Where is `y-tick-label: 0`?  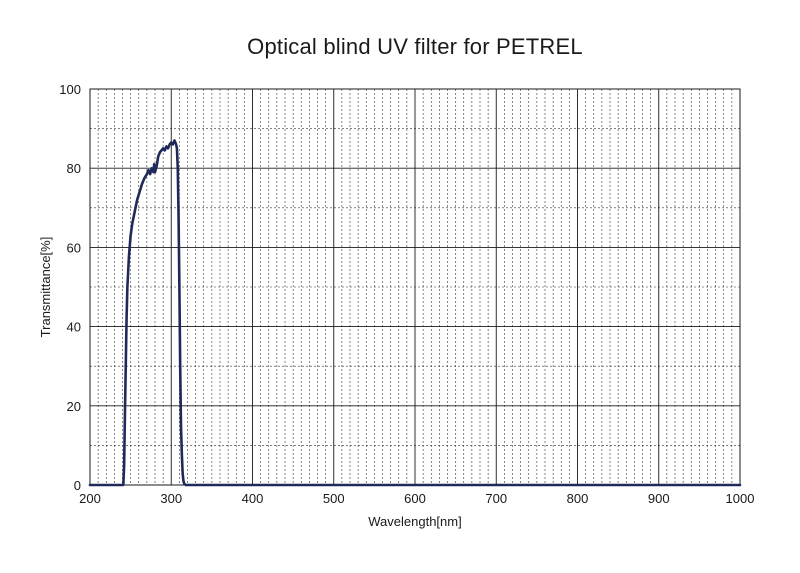
y-tick-label: 0 is located at coordinates (77, 485).